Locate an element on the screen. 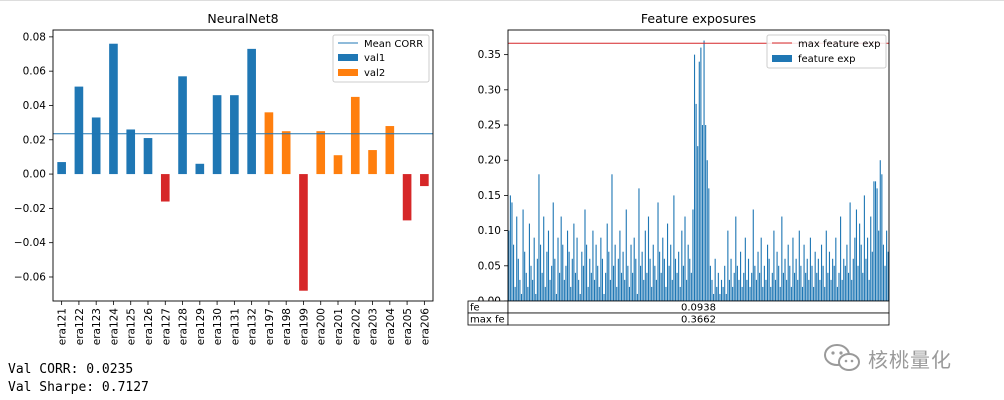 The width and height of the screenshot is (1004, 400). y-axis: −0.06 −0.04 −0.02 0.00 0.02 0.04 0.06 0.08 is located at coordinates (33, 157).